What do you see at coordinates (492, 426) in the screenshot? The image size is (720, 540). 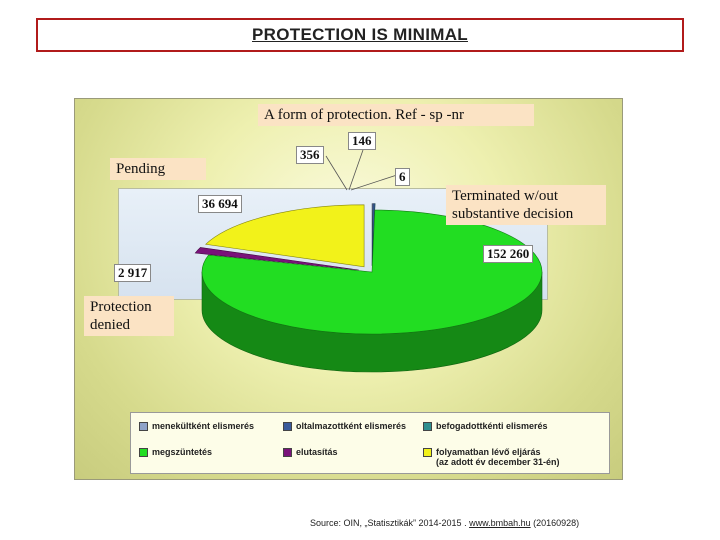 I see `legend-label: befogadottkénti elismerés` at bounding box center [492, 426].